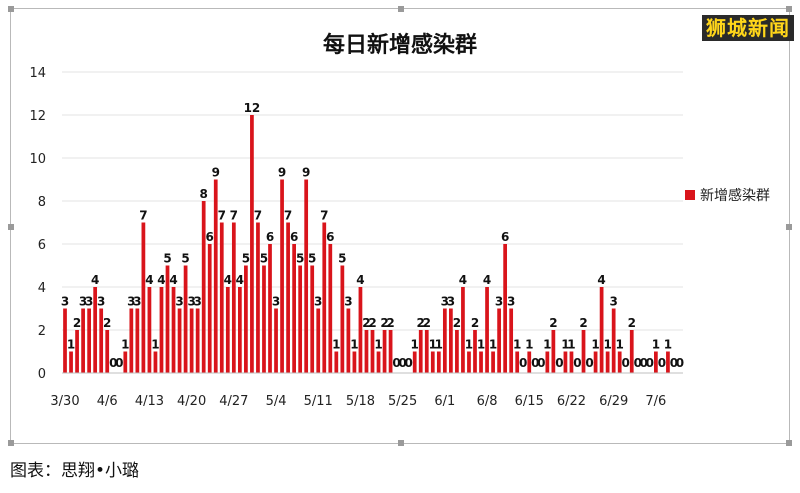 This screenshot has height=493, width=800. Describe the element at coordinates (233, 401) in the screenshot. I see `x-tick-label: 4/27` at that location.